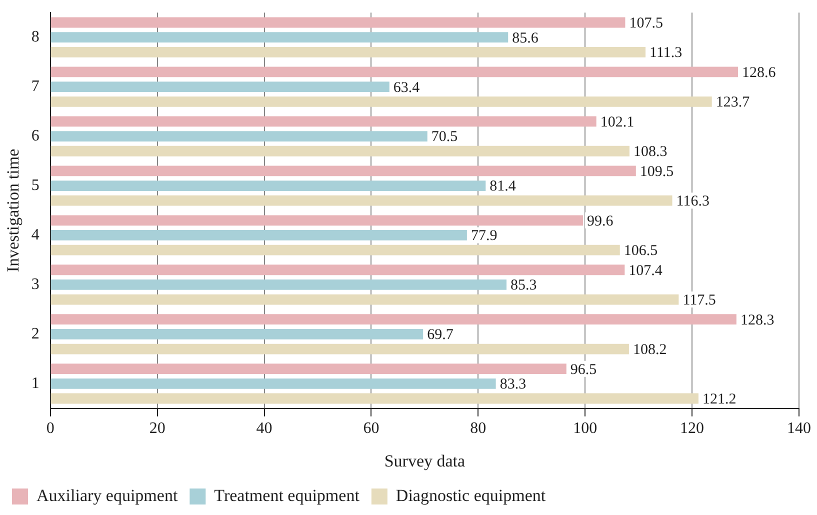 This screenshot has height=515, width=817. I want to click on data-label: 102.1, so click(617, 122).